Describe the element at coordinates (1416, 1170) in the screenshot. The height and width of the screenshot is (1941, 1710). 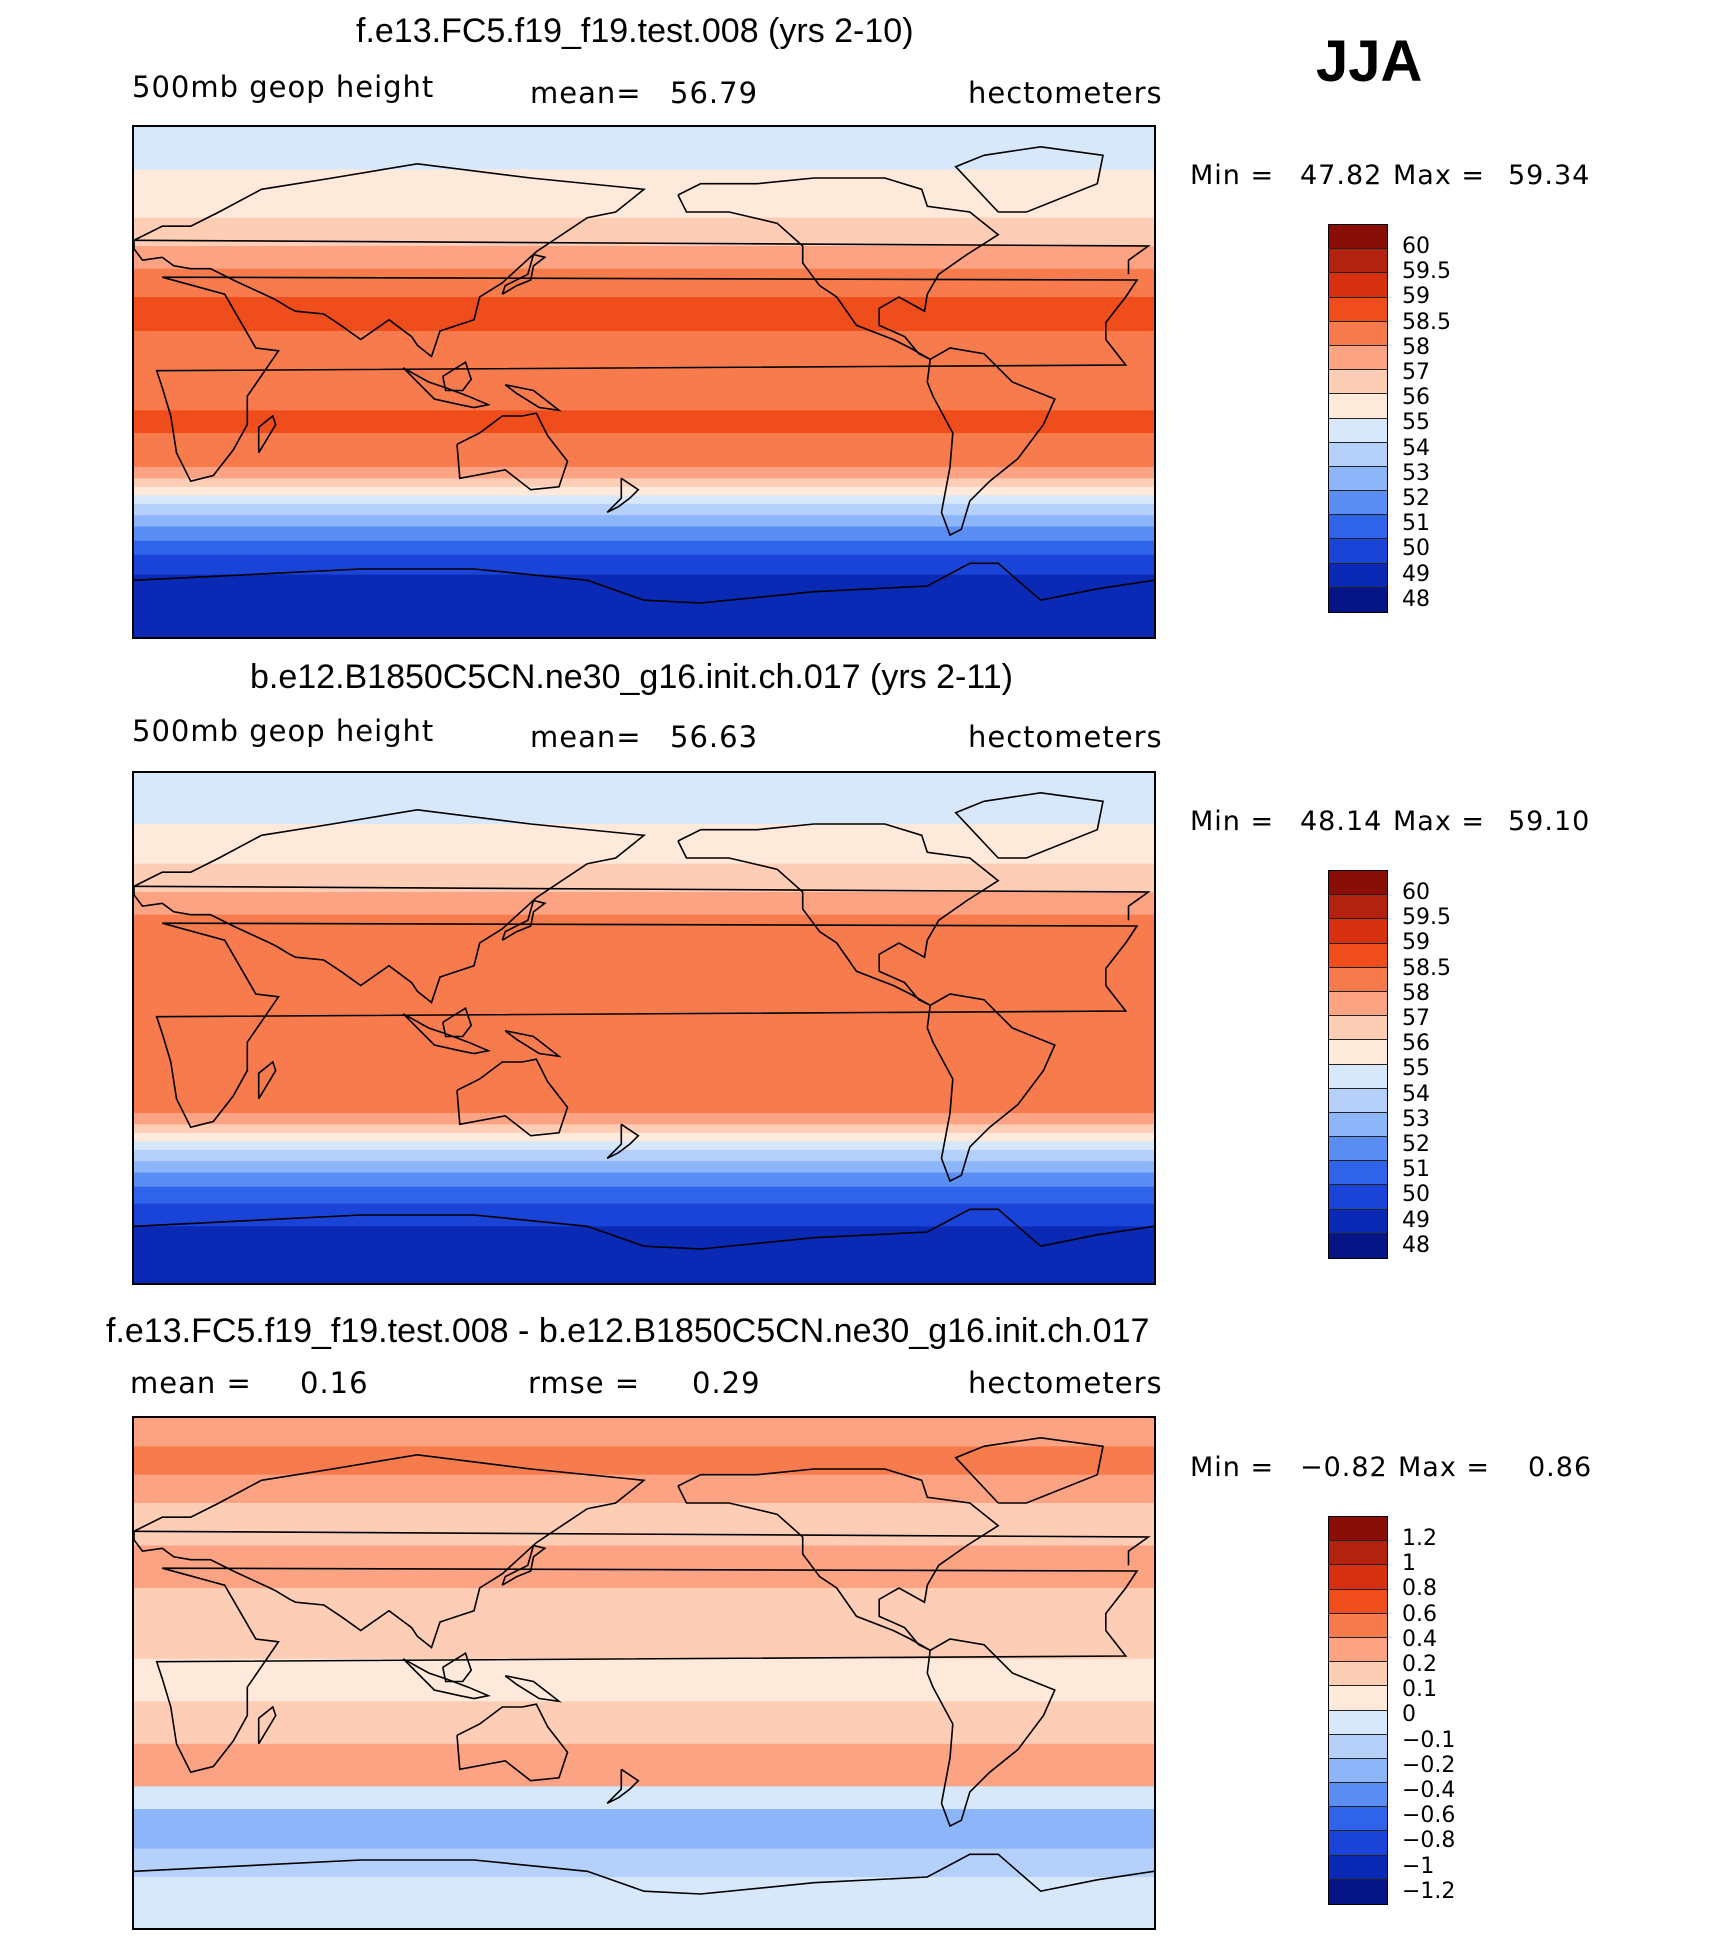
I see `colorbar-tick-label: 51` at that location.